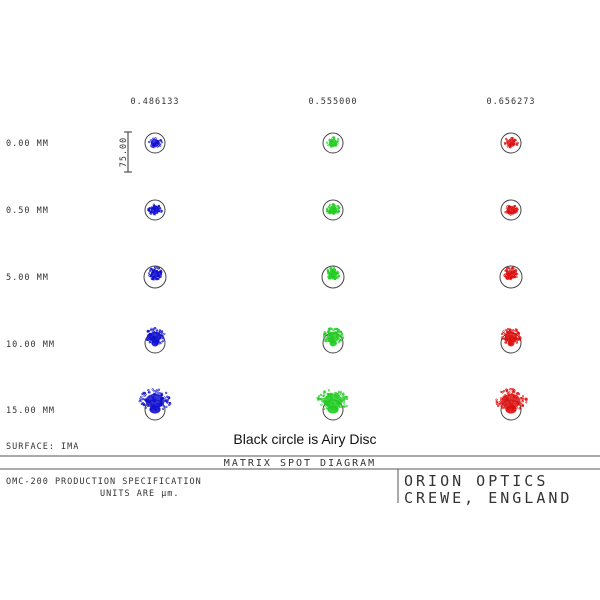 This screenshot has height=600, width=600. I want to click on field-label-4: 10.00 MM, so click(30, 345).